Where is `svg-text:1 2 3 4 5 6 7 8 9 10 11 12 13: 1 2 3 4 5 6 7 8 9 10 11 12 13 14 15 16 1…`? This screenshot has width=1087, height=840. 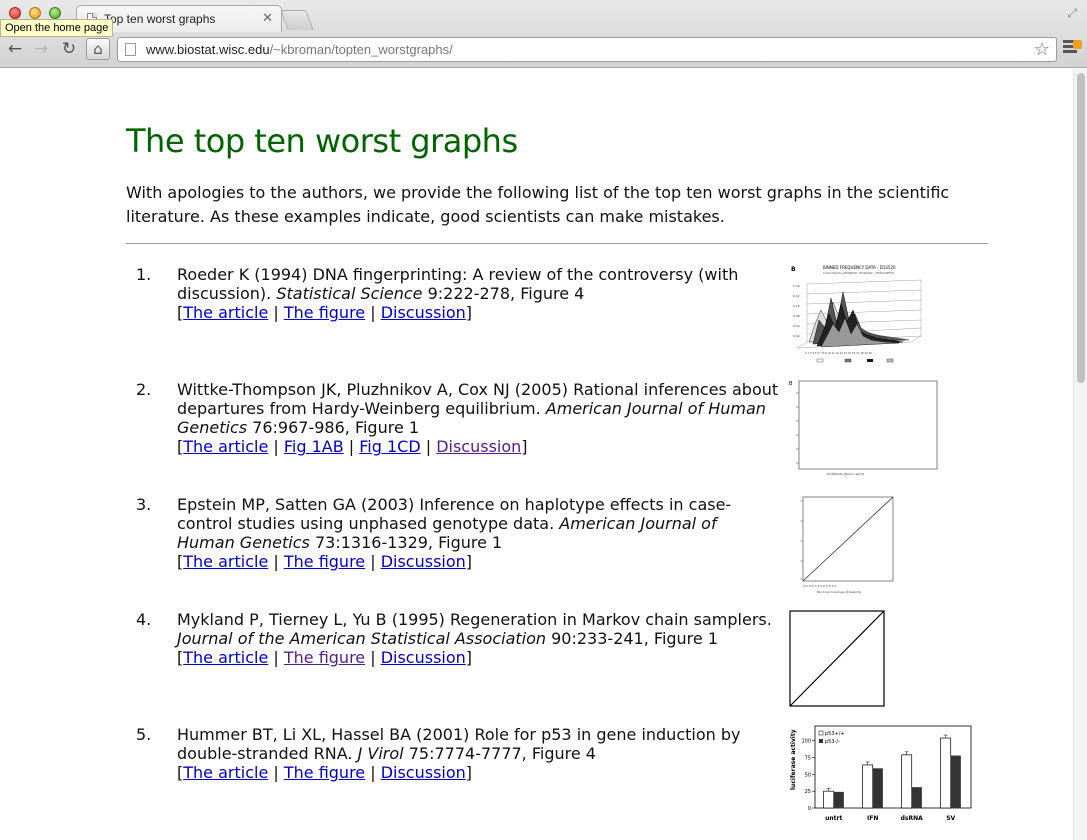 svg-text:1 2 3 4 5 6 7 8 9 10 11 12 13: 1 2 3 4 5 6 7 8 9 10 11 12 13 14 15 16 1… is located at coordinates (838, 353).